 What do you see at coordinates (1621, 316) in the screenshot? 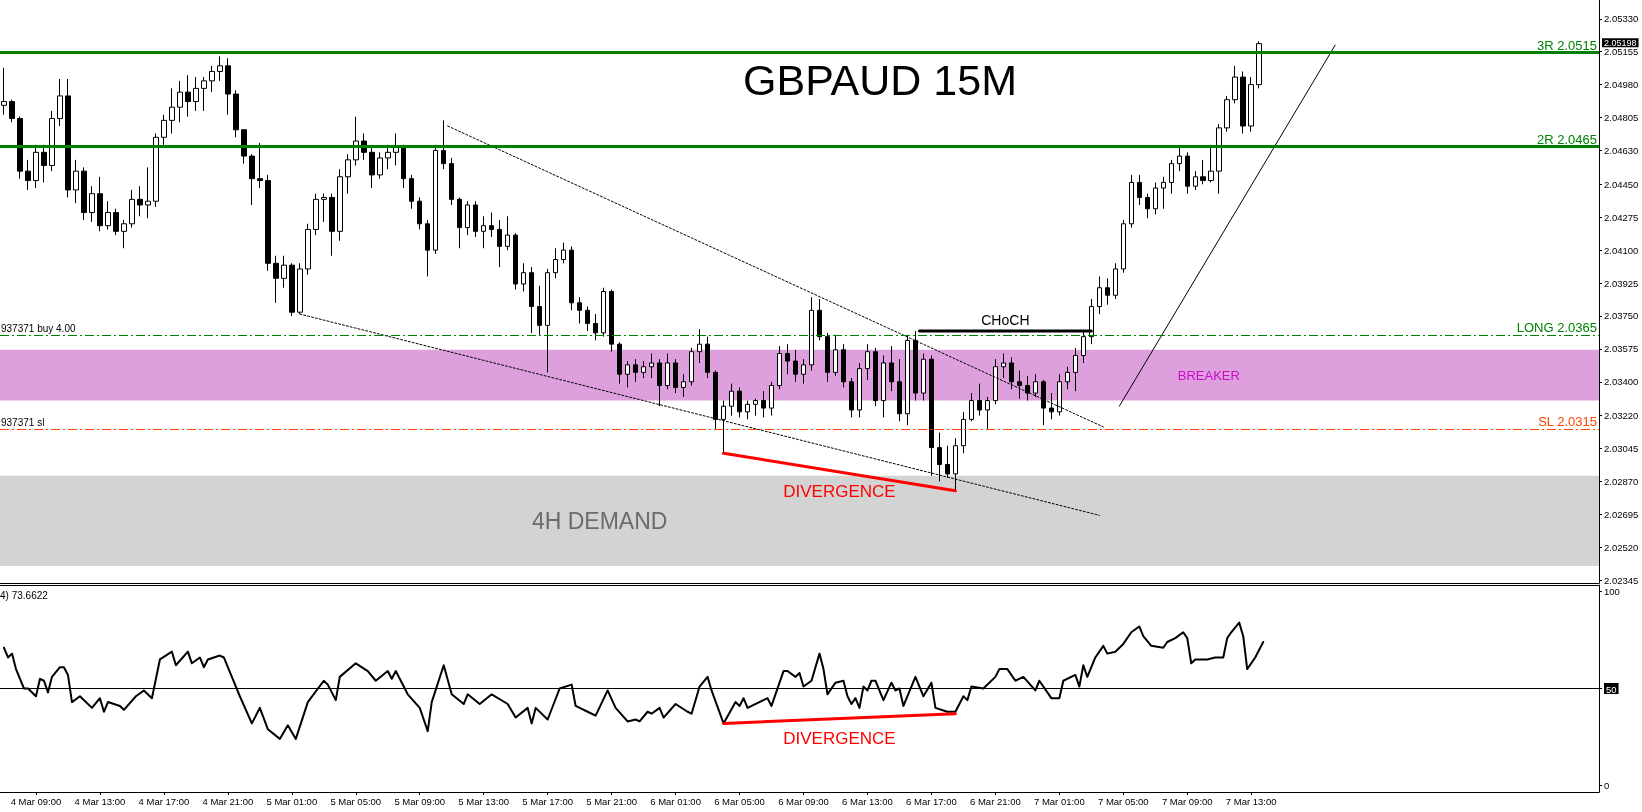
I see `y-tick-label: 2.03750` at bounding box center [1621, 316].